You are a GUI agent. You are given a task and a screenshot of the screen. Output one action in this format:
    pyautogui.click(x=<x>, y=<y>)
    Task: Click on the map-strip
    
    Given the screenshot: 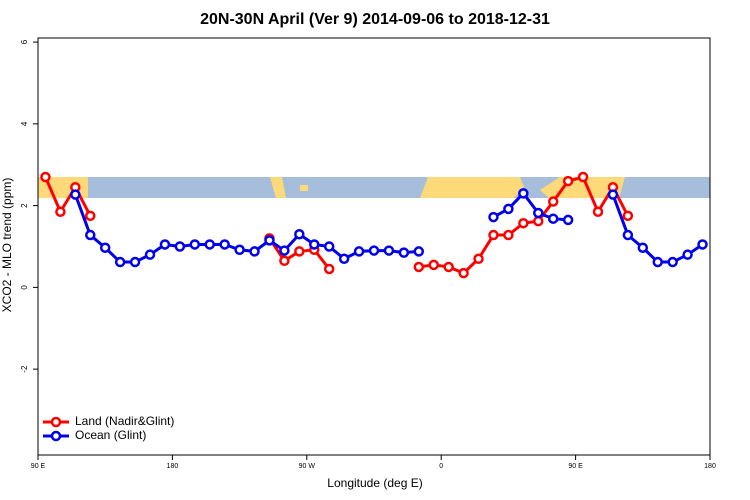 What is the action you would take?
    pyautogui.click(x=374, y=187)
    